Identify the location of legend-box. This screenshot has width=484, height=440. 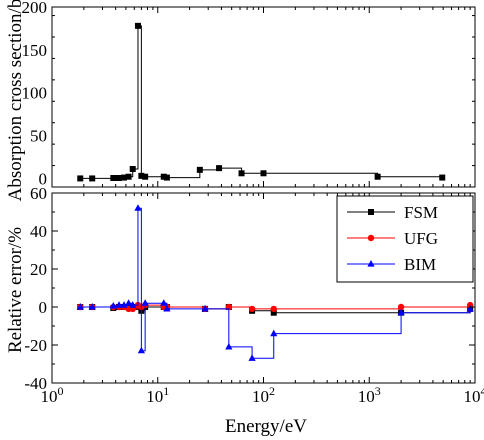
(405, 239).